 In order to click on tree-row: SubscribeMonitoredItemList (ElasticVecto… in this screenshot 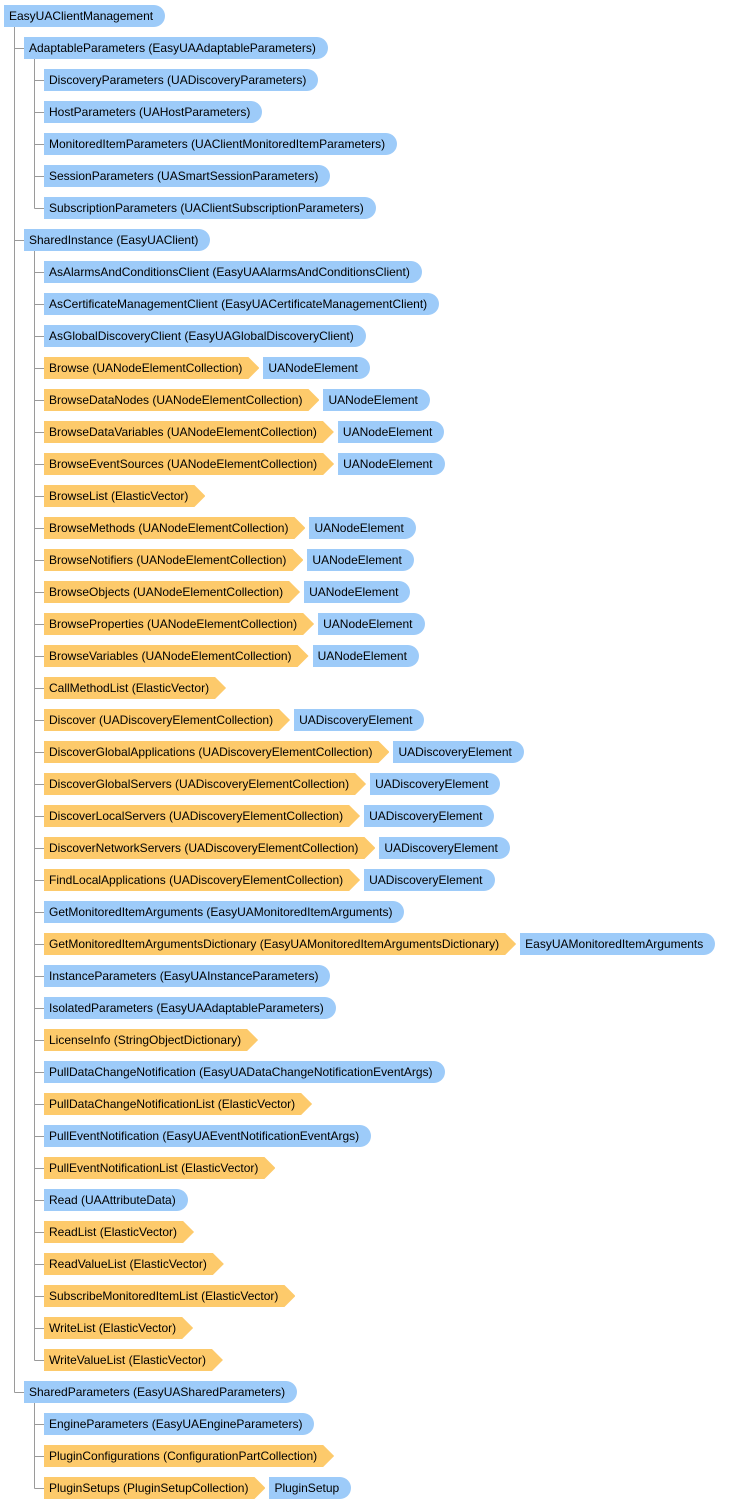, I will do `click(169, 1296)`.